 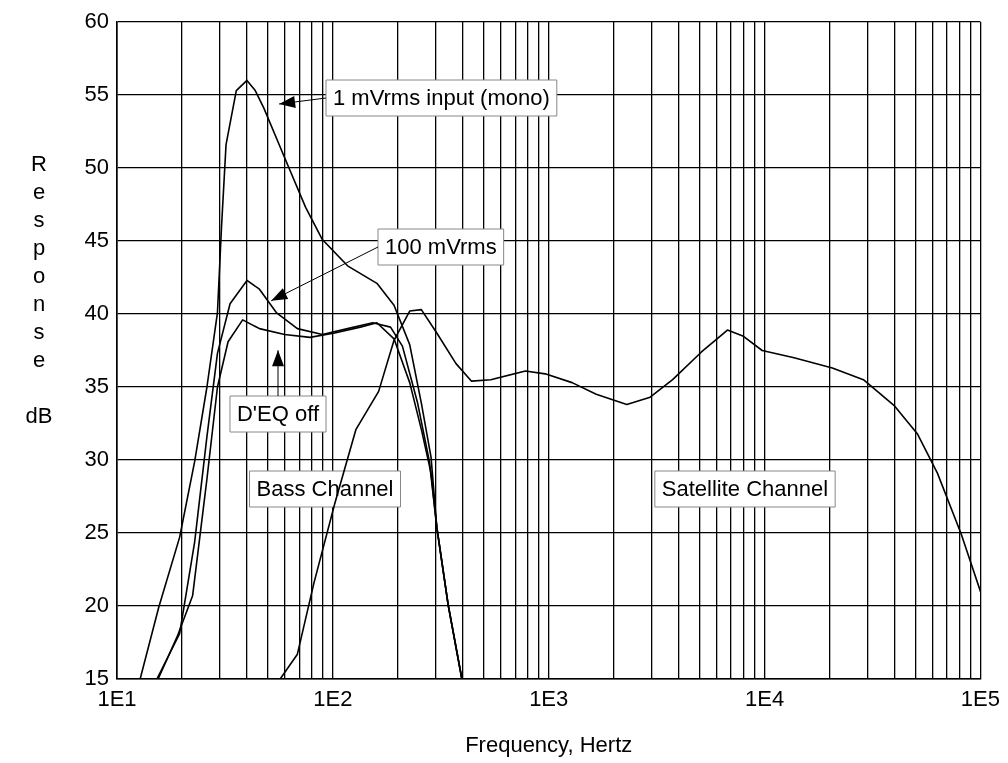 What do you see at coordinates (96, 313) in the screenshot?
I see `y-tick-label: 40` at bounding box center [96, 313].